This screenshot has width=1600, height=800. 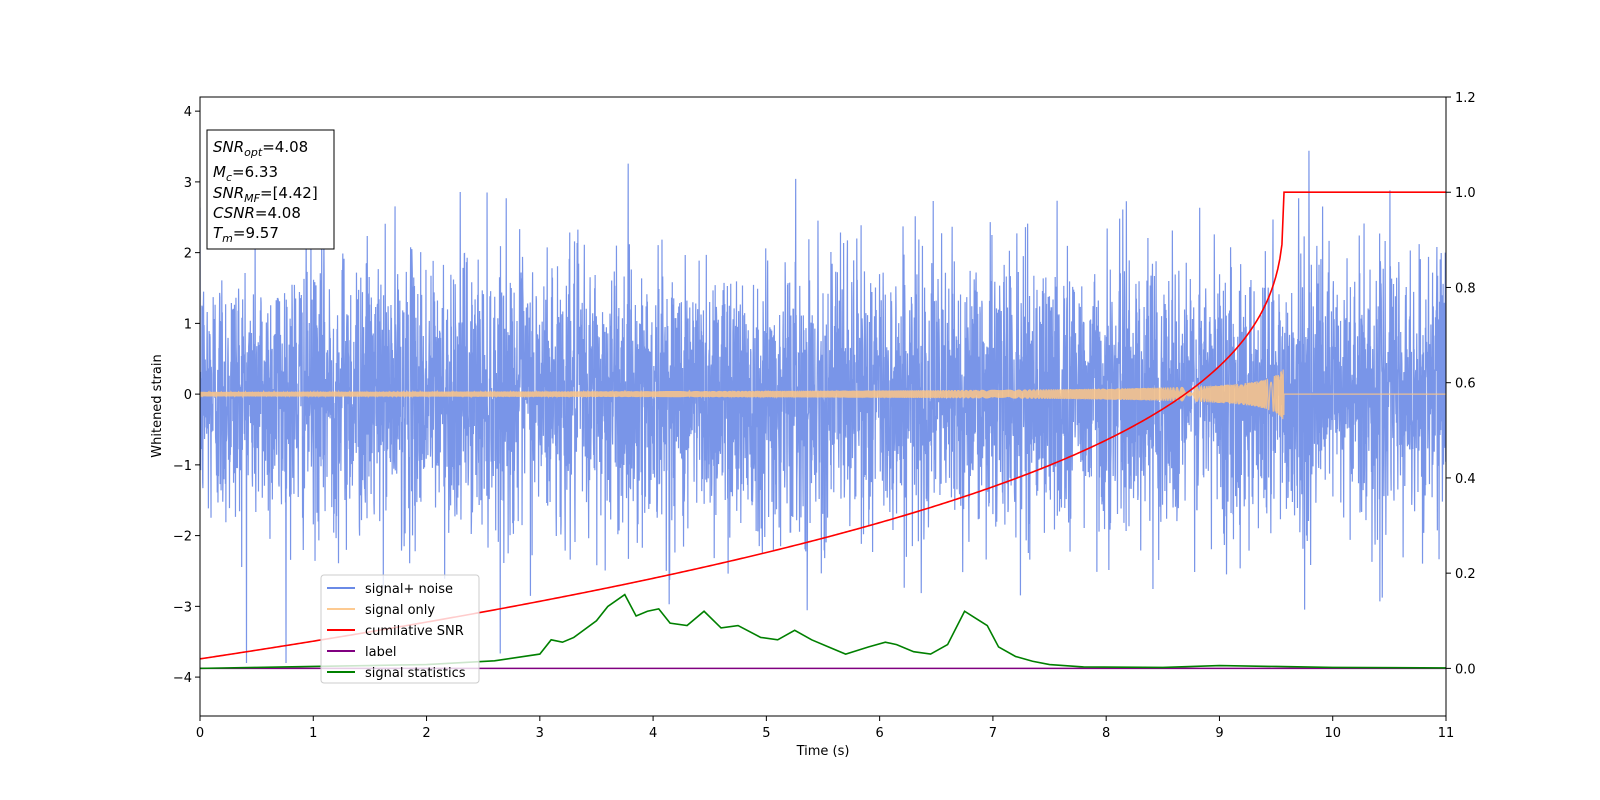 I want to click on info-box-line: SNRopt=4.08, so click(x=260, y=148).